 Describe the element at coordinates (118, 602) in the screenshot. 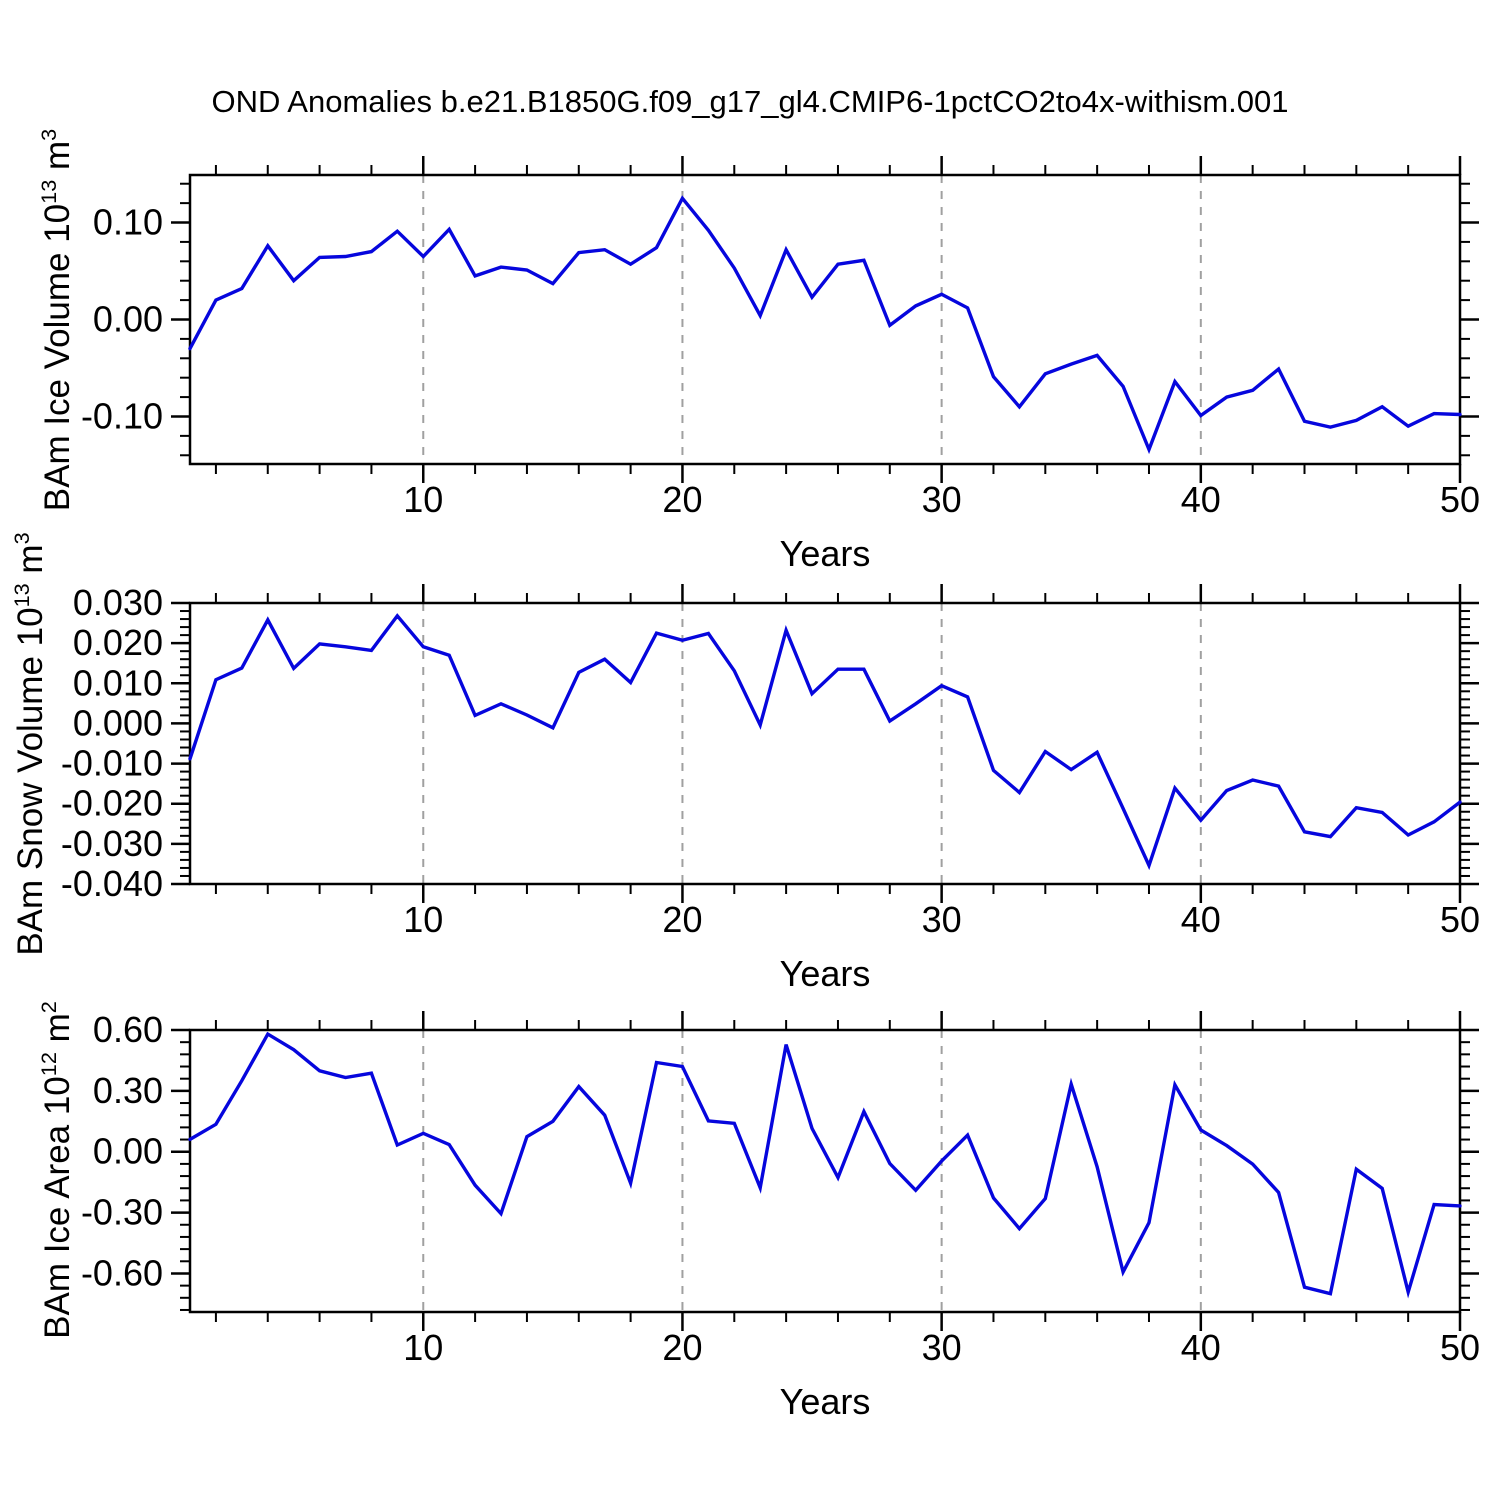

I see `y-tick-label: 0.030` at that location.